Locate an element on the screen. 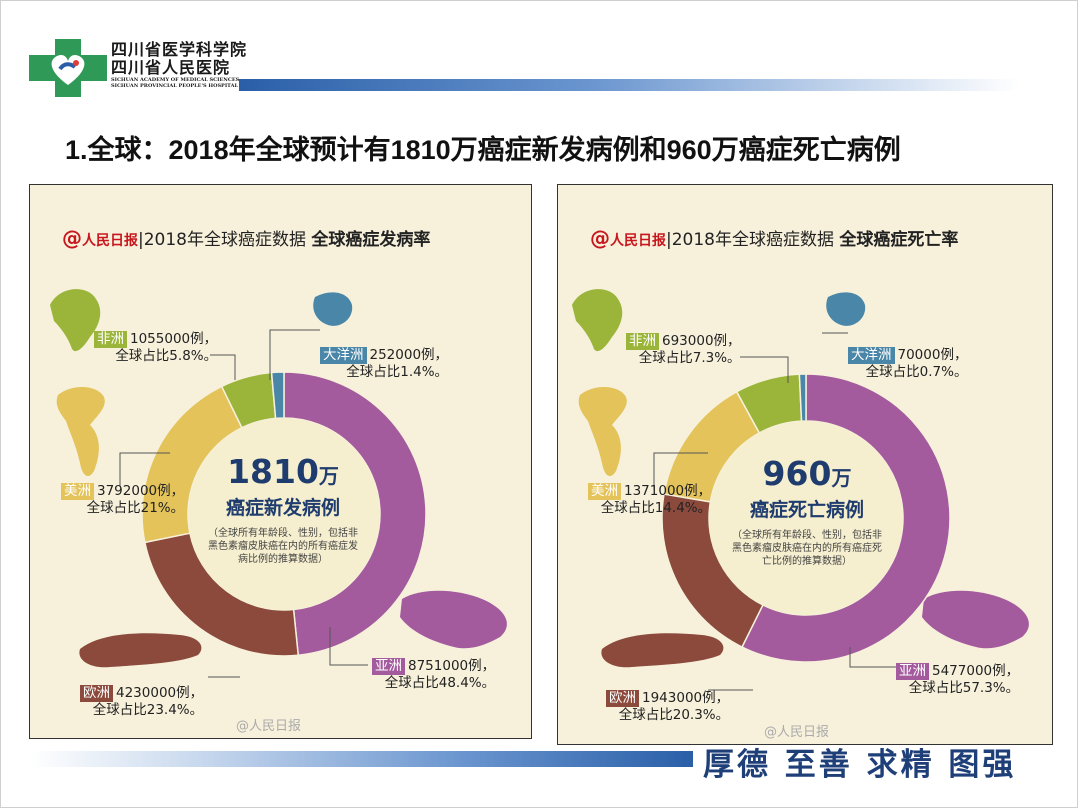 Image resolution: width=1080 pixels, height=810 pixels. label-share: 全球占比0.7%。 is located at coordinates (916, 372).